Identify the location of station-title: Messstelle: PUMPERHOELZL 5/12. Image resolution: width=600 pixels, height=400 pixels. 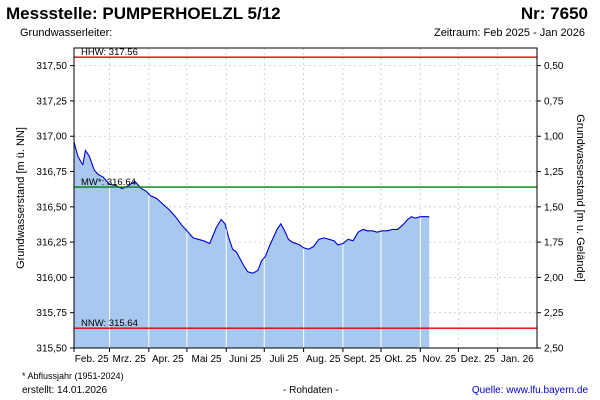
(143, 13).